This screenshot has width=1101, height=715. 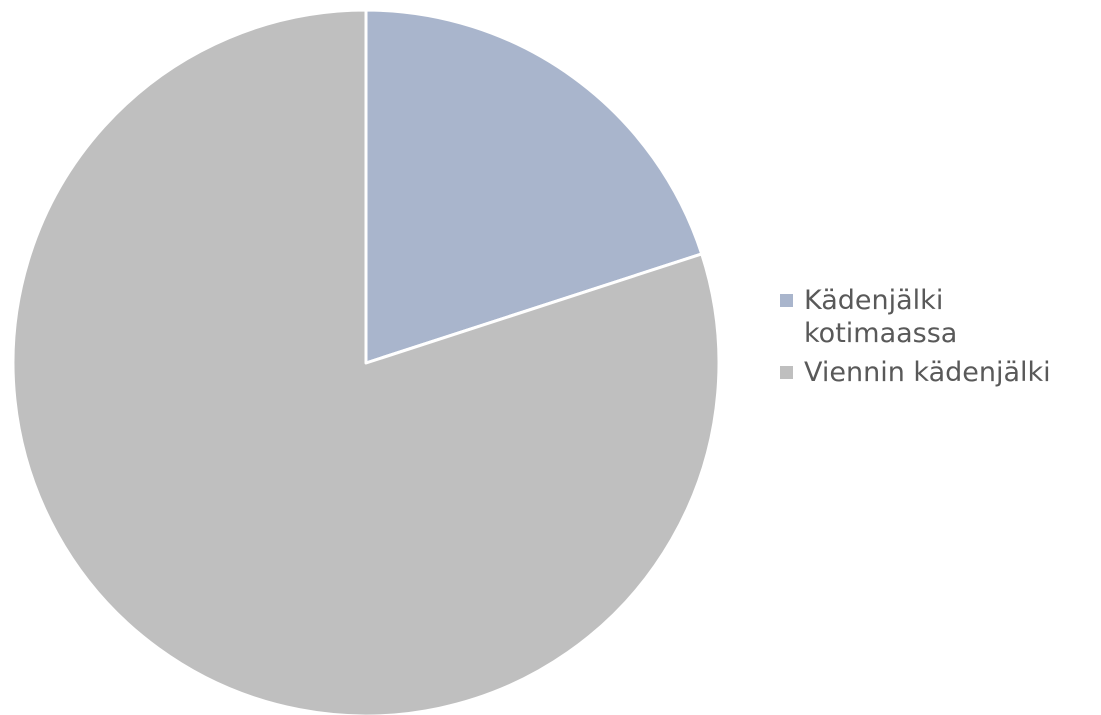 I want to click on legend: Kädenjälki kotimaassa Viennin kädenjälki, so click(x=930, y=339).